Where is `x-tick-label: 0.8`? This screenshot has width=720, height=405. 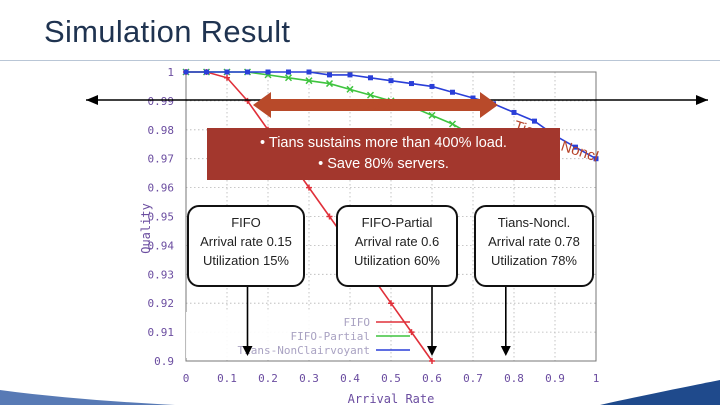 x-tick-label: 0.8 is located at coordinates (514, 378).